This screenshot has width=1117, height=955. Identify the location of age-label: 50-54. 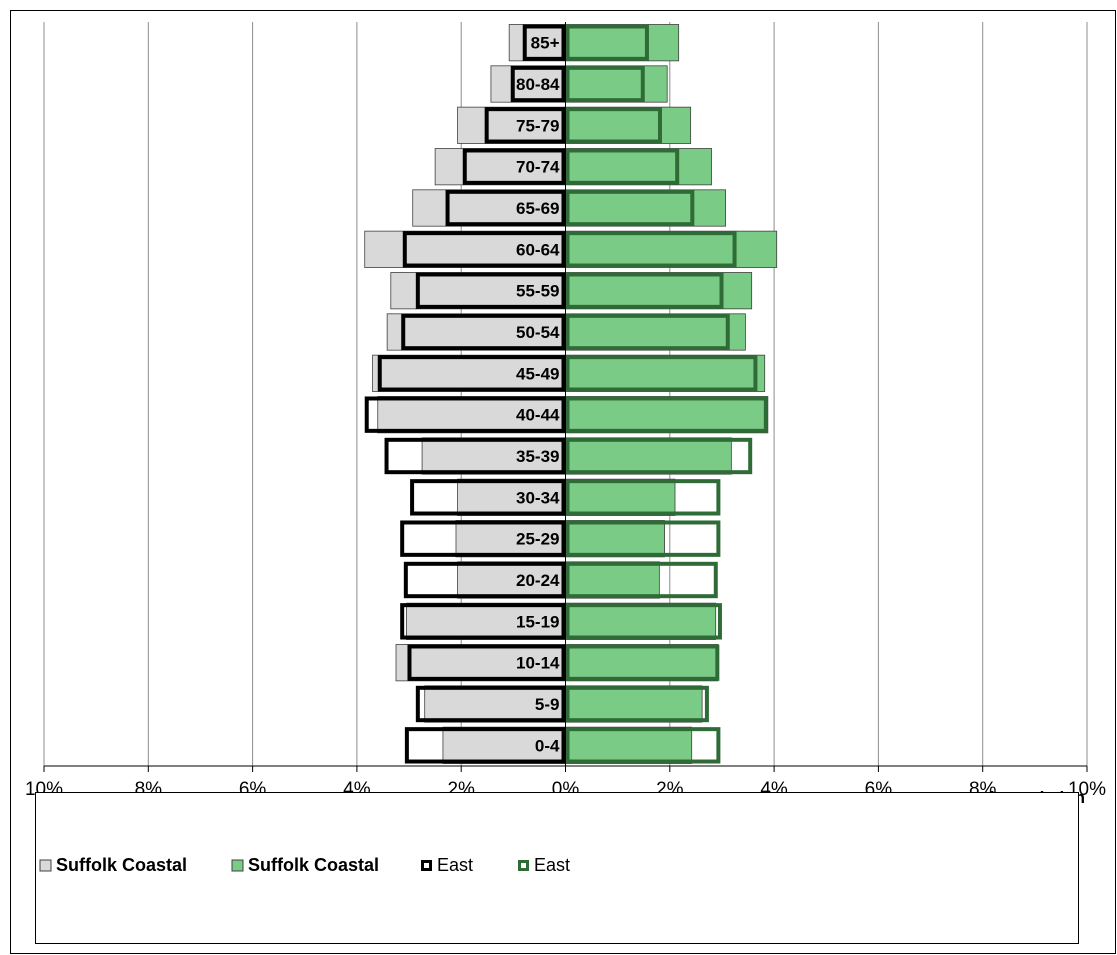
(538, 332).